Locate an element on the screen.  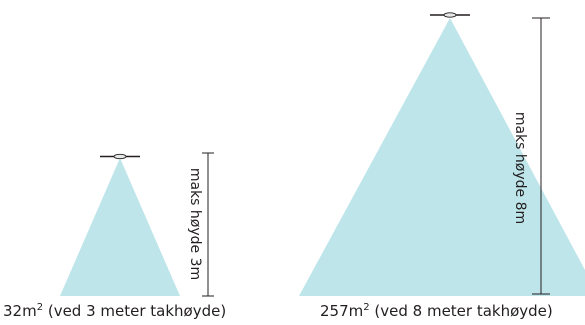
large-area-exponent: 2 is located at coordinates (366, 307).